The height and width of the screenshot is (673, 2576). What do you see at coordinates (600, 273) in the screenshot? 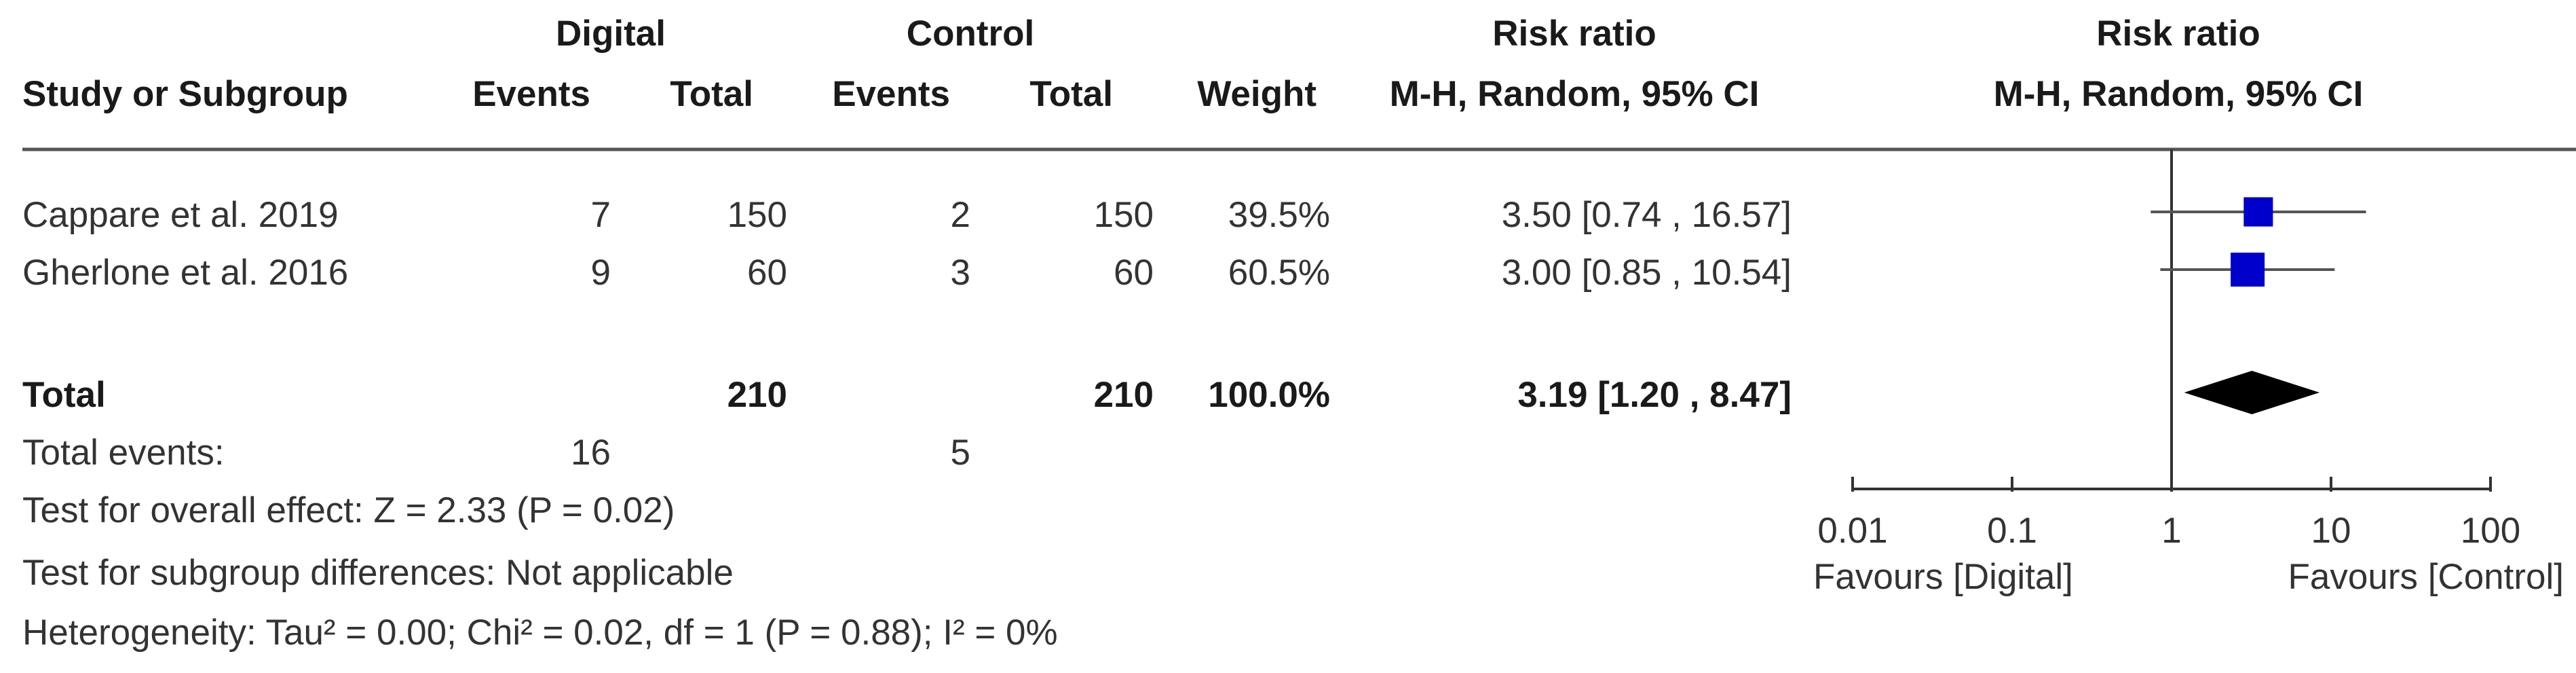
I see `study-events1: 9` at bounding box center [600, 273].